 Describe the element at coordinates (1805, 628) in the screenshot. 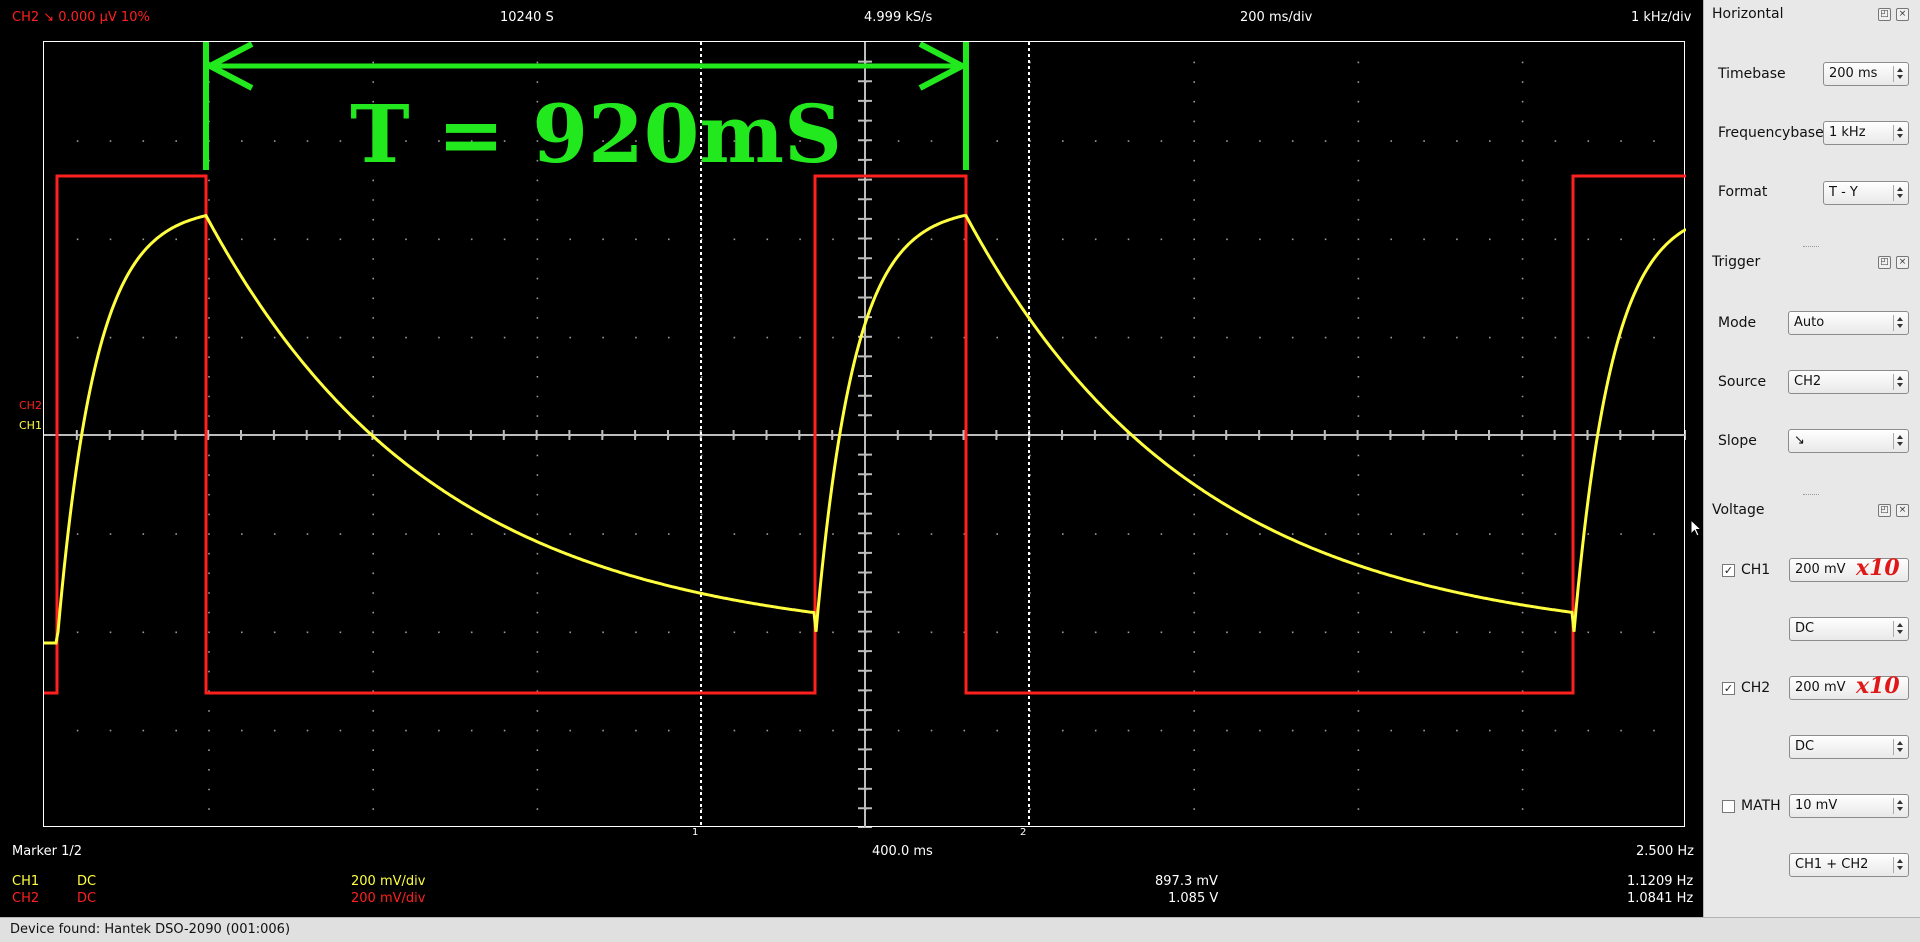

I see `ch1-coupling-value: DC` at that location.